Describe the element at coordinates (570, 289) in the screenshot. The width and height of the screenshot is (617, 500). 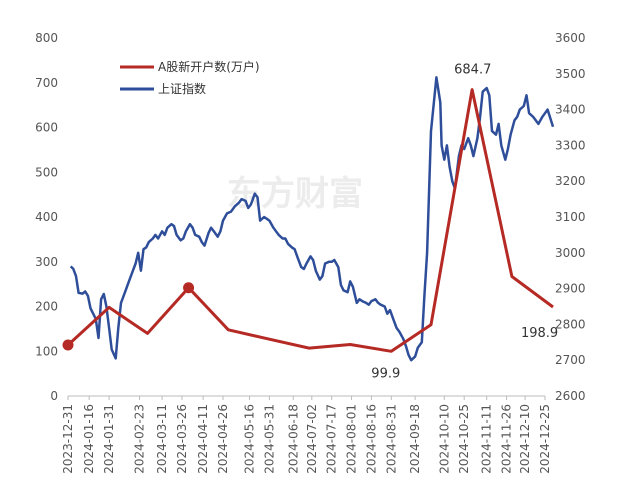
I see `right-tick-label: 2900` at that location.